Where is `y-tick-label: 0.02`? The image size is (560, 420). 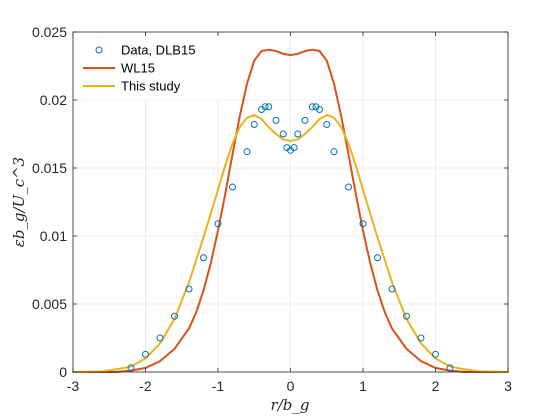 y-tick-label: 0.02 is located at coordinates (53, 100).